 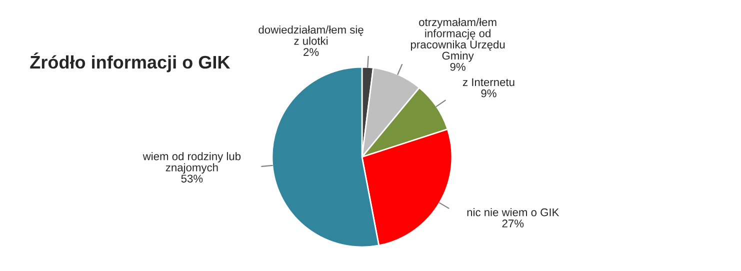 What do you see at coordinates (457, 40) in the screenshot?
I see `slice-label: otrzymałam/łem informację od pracownika Urzędu Gminy` at bounding box center [457, 40].